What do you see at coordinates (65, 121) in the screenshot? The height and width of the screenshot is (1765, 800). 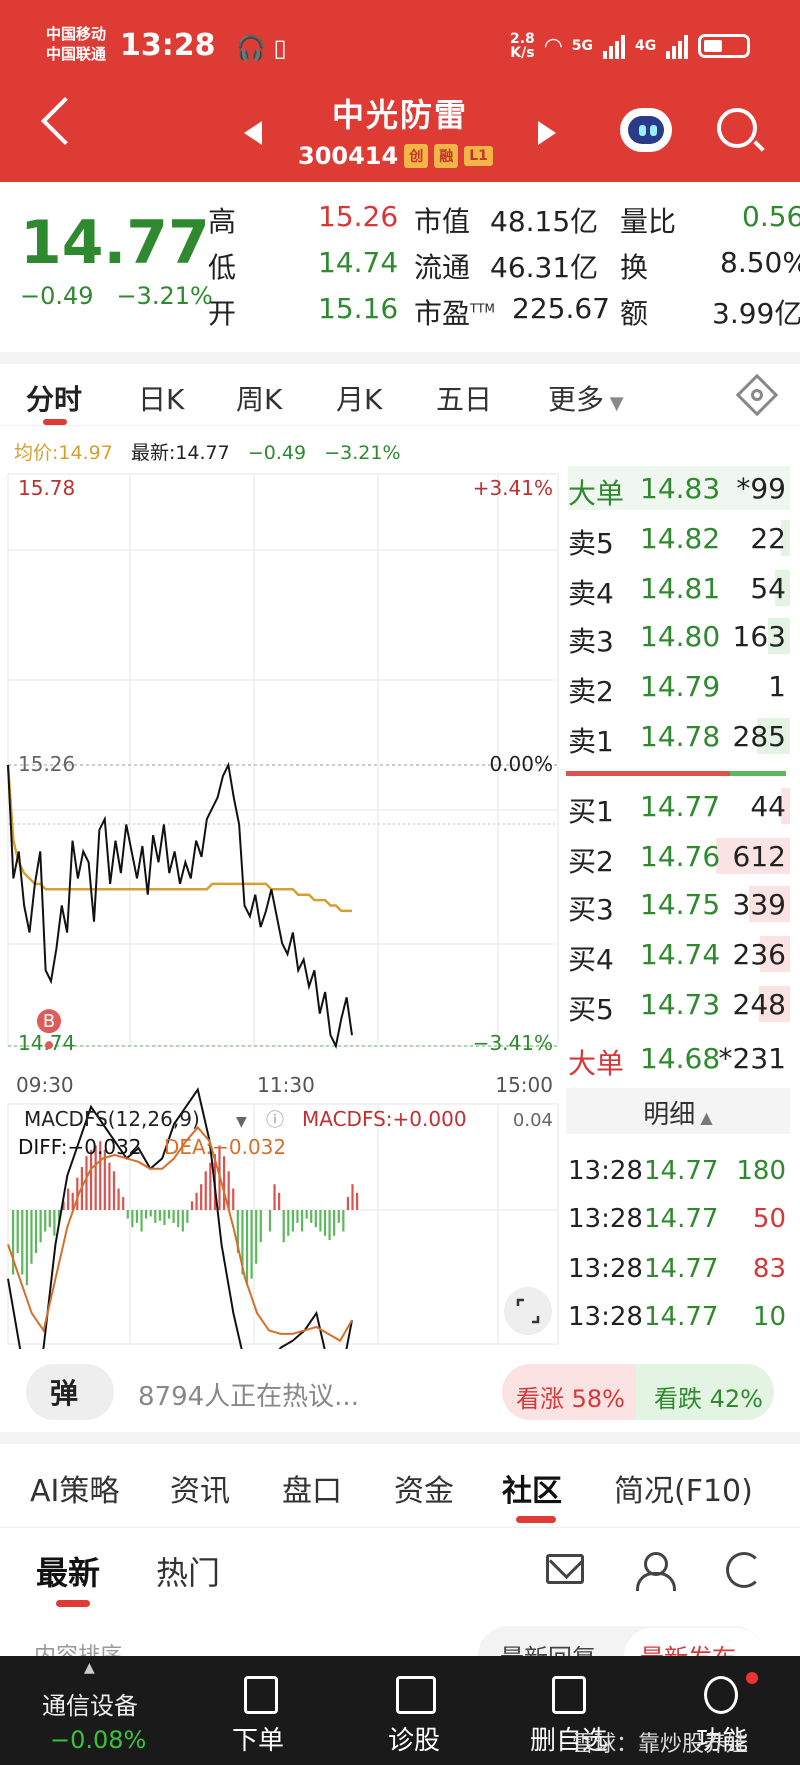 I see `back-icon` at bounding box center [65, 121].